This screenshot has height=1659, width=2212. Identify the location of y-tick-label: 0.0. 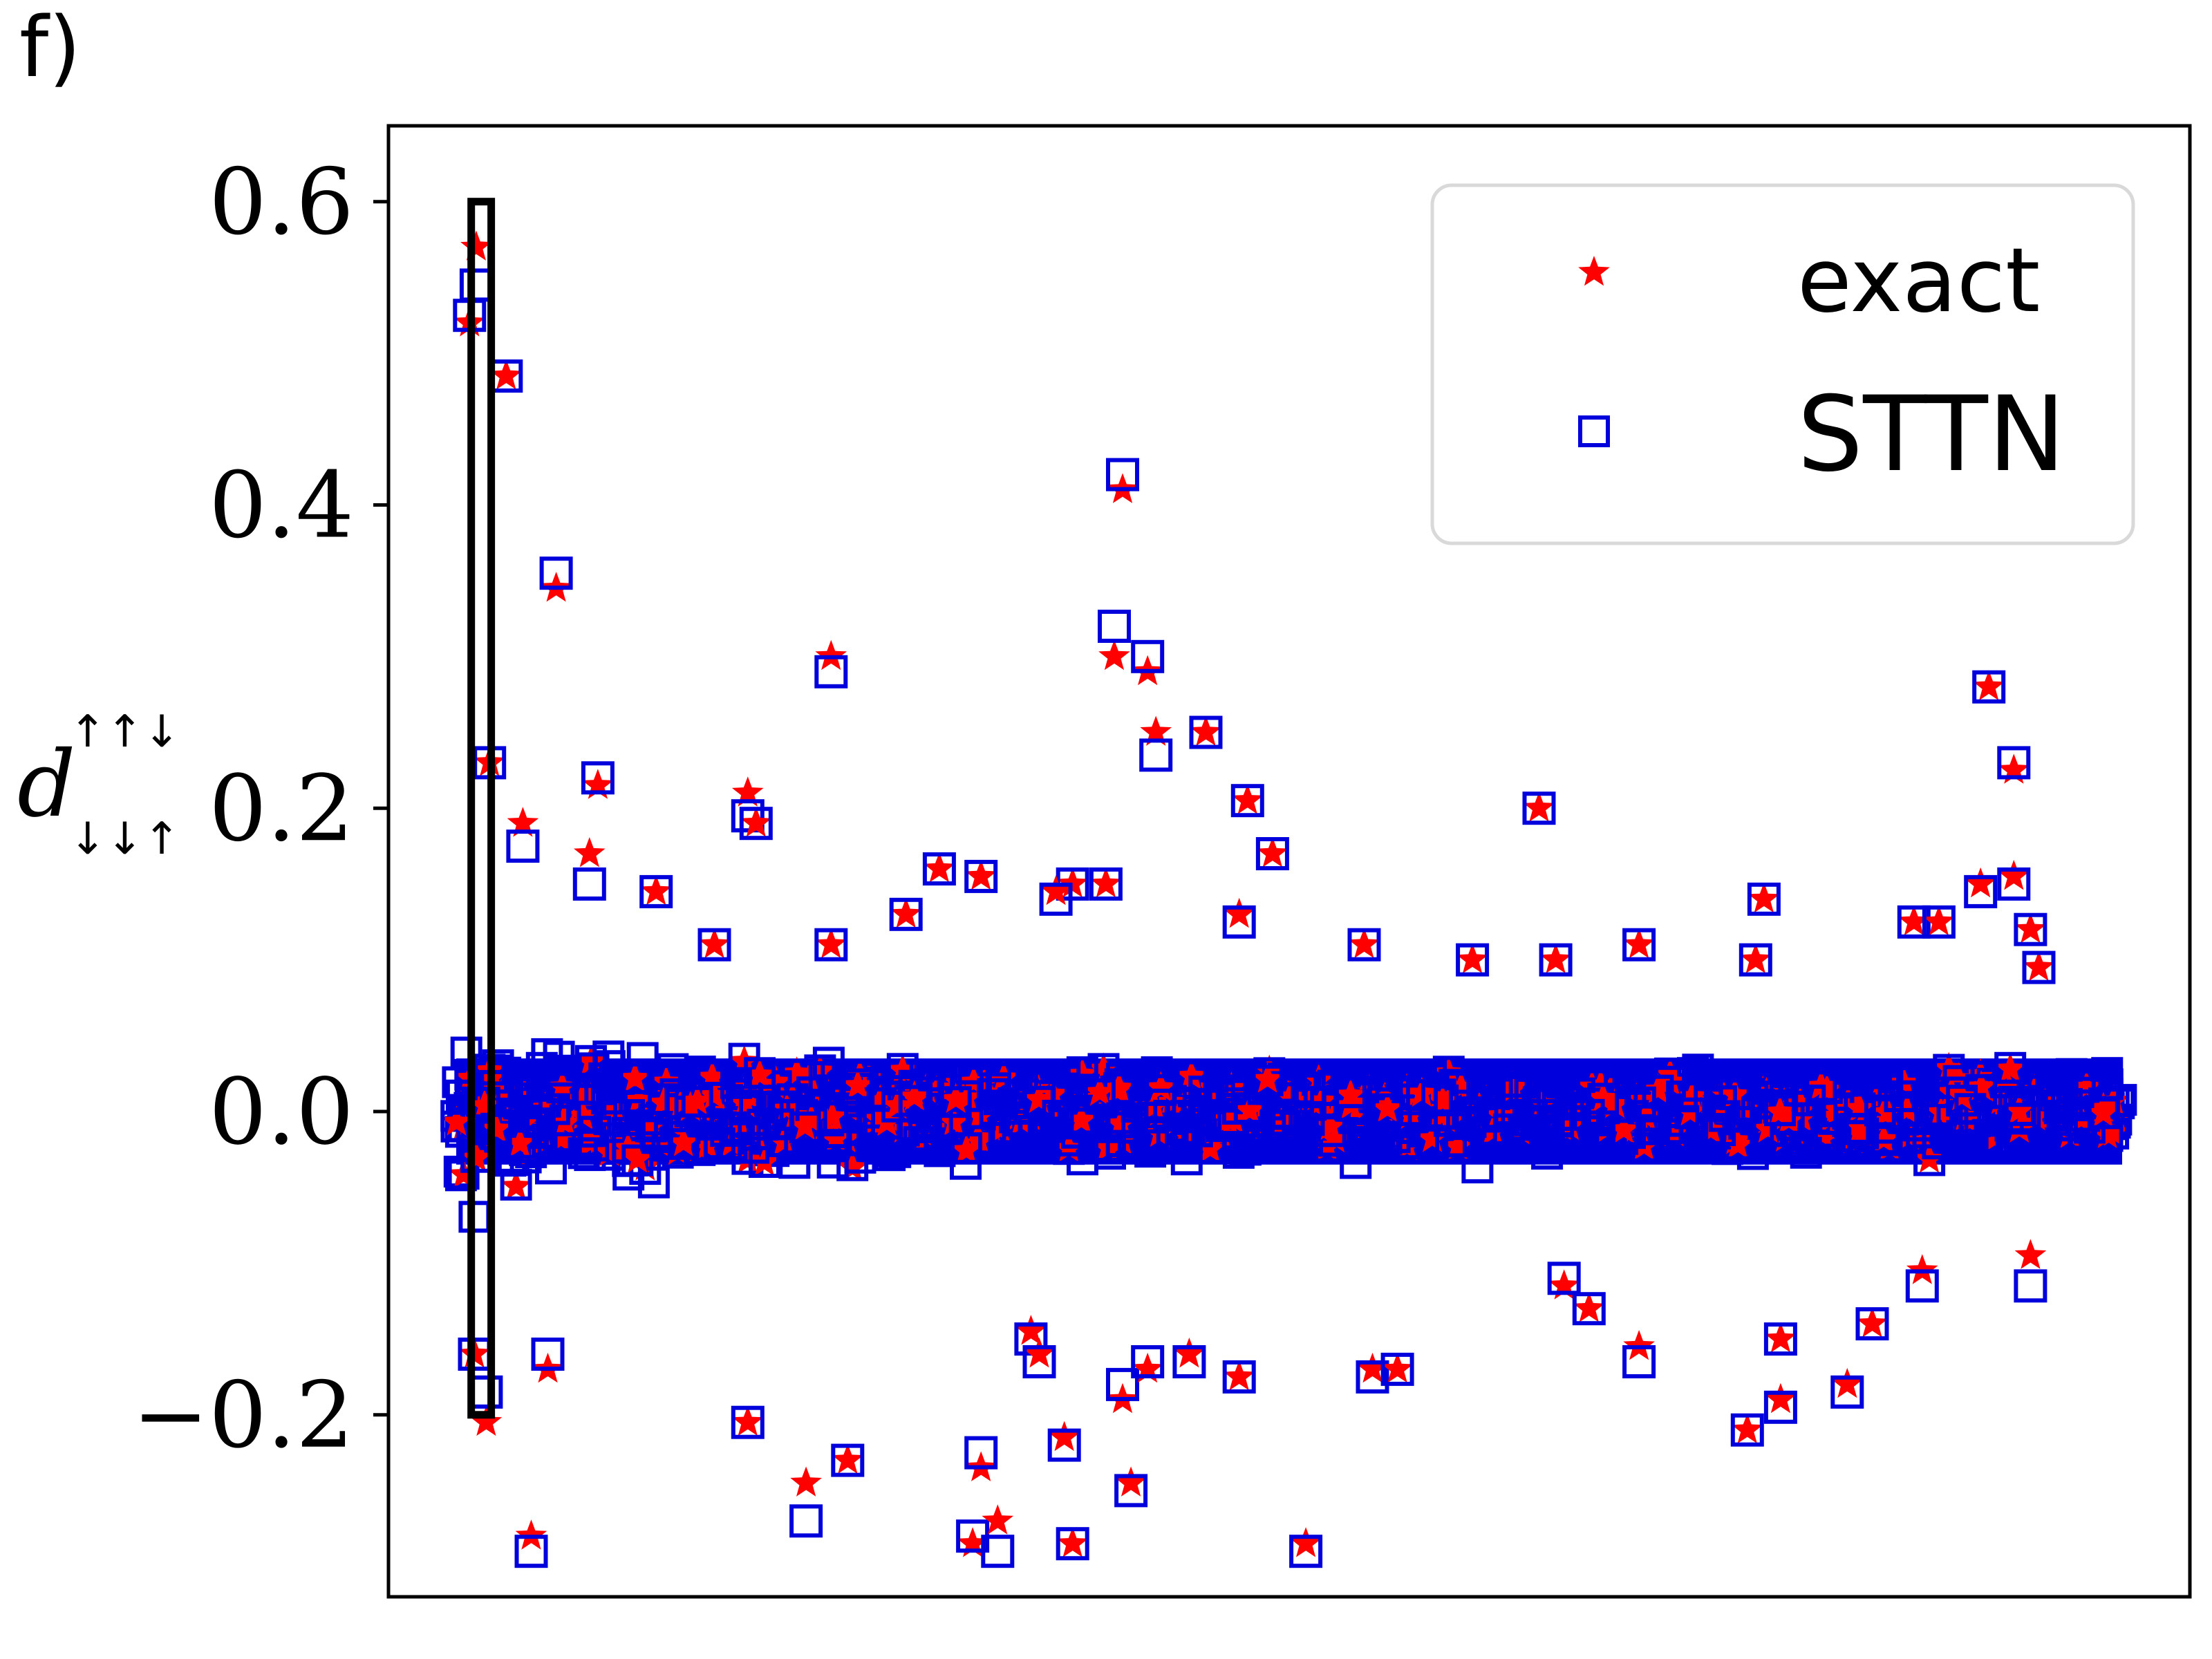
(281, 1112).